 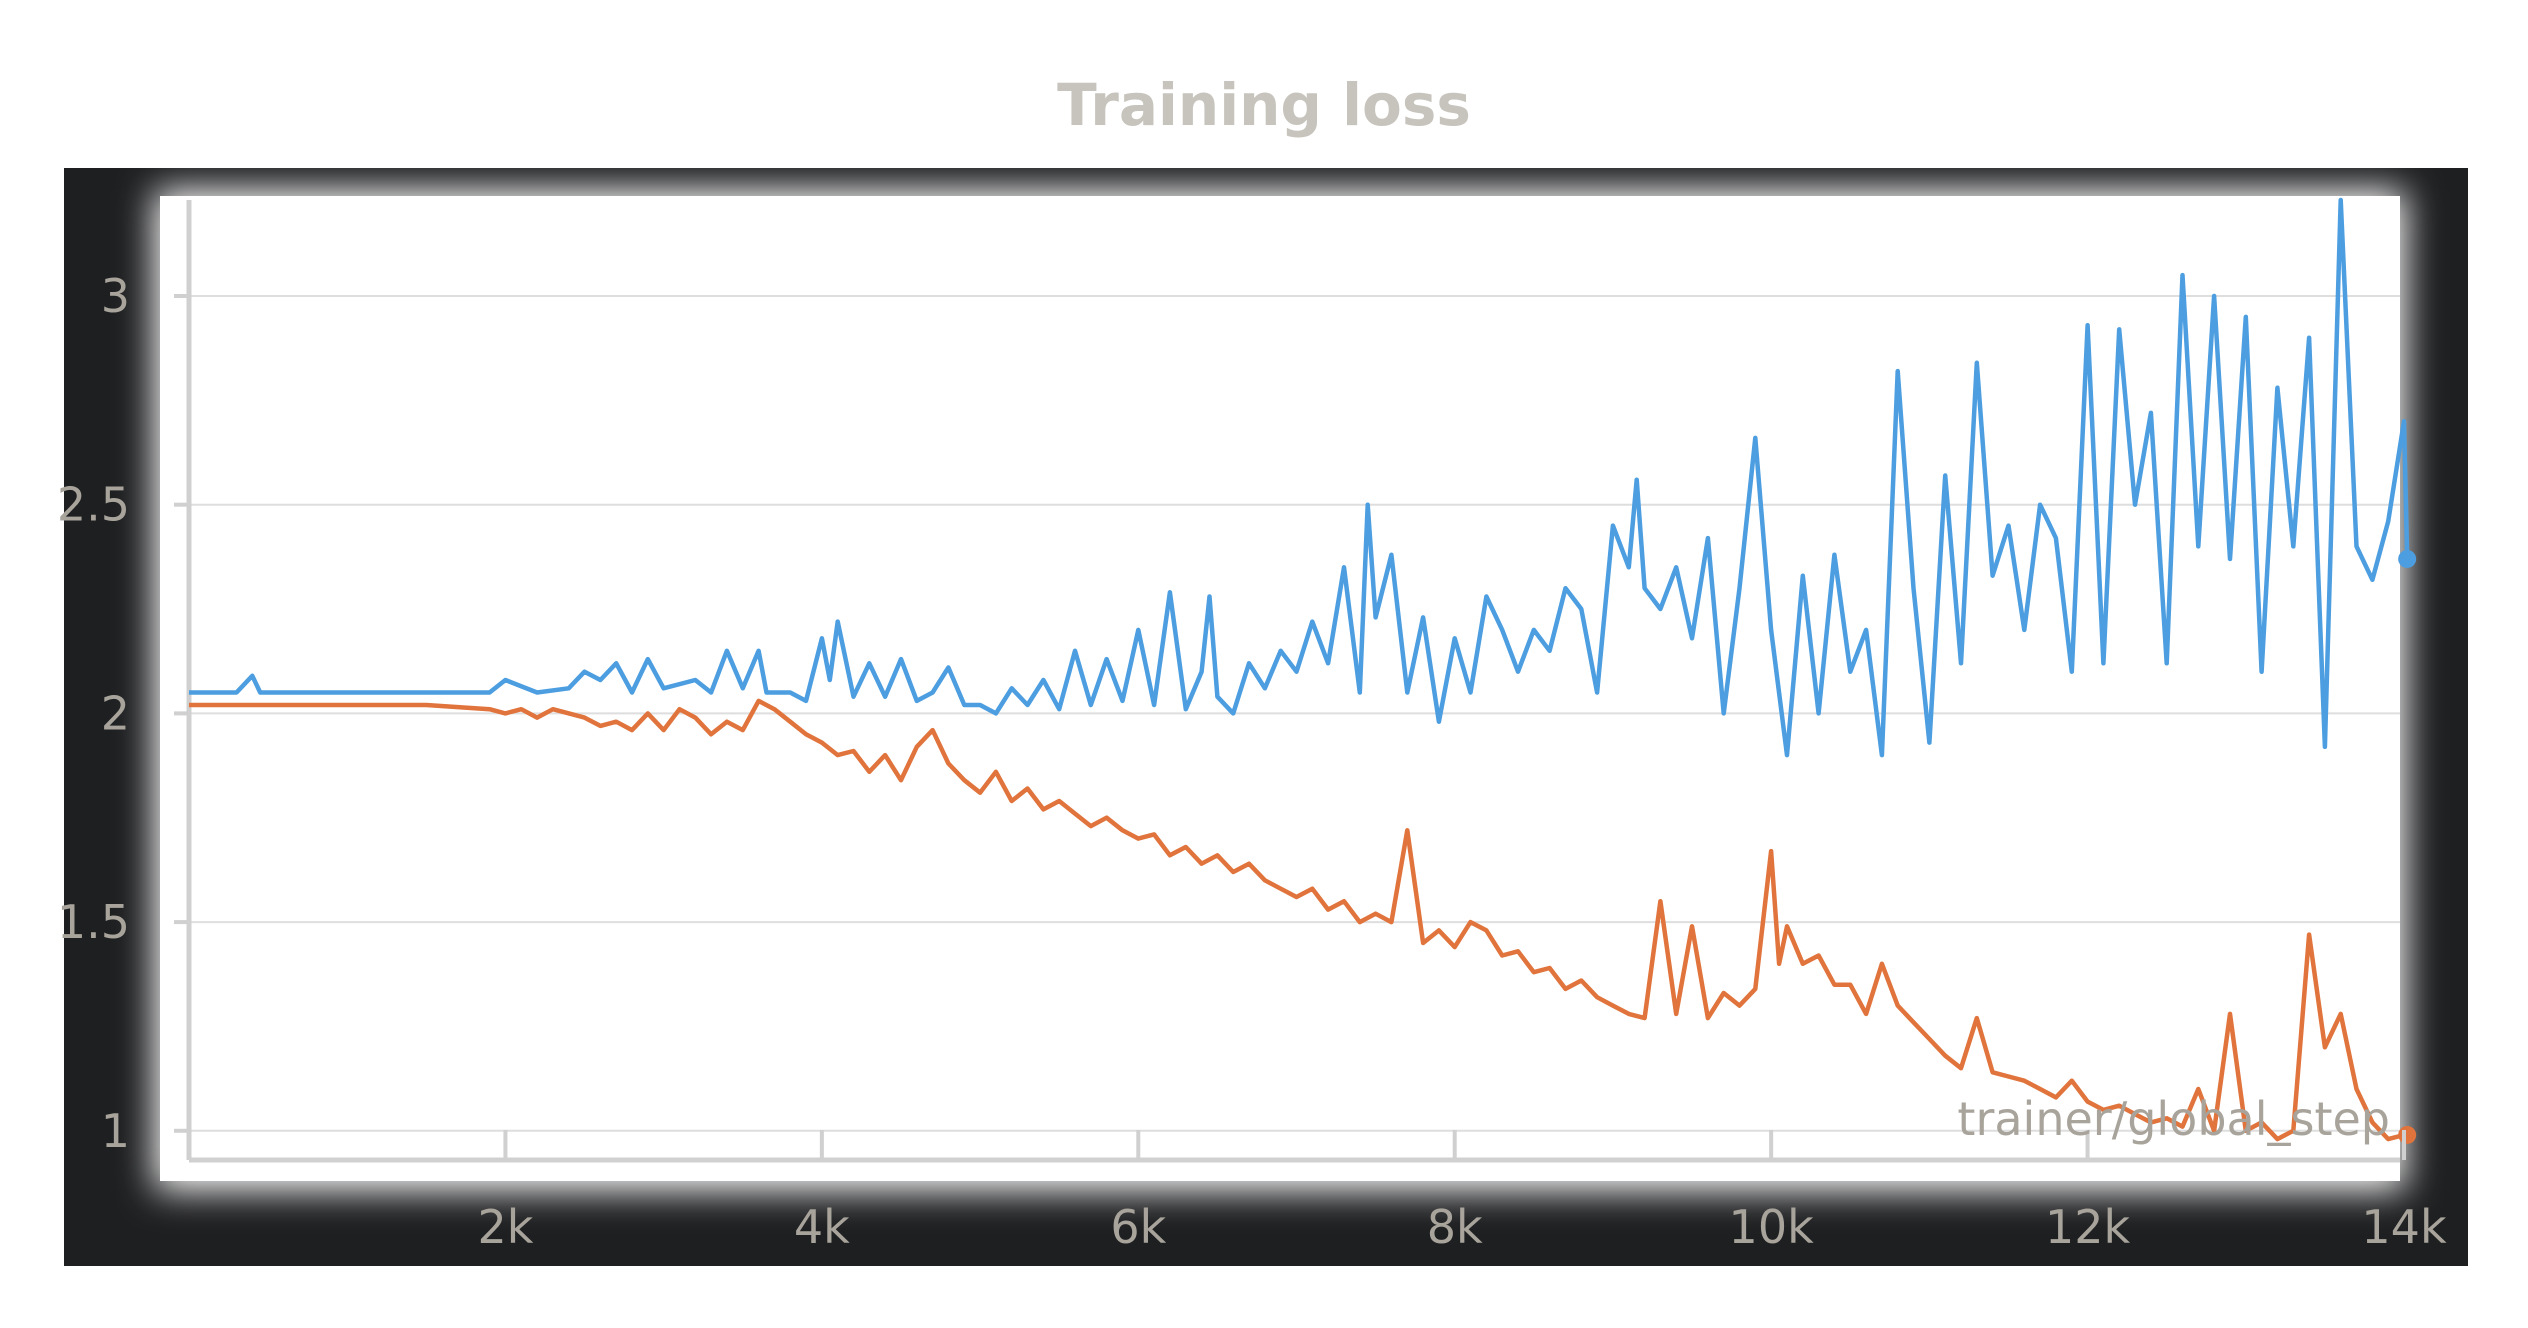 What do you see at coordinates (1772, 1227) in the screenshot?
I see `x-tick-label: 10k` at bounding box center [1772, 1227].